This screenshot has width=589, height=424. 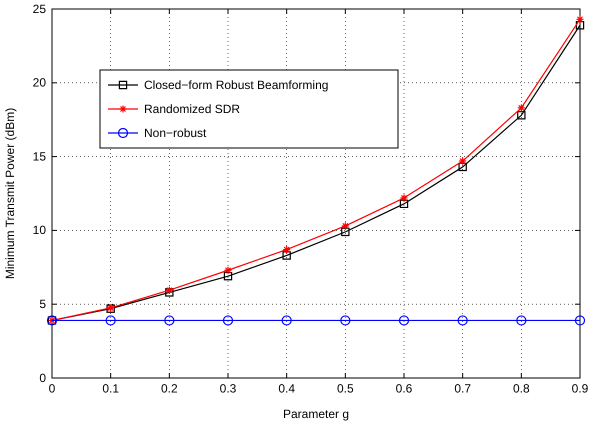 I want to click on y-tick-label: 15, so click(x=39, y=156).